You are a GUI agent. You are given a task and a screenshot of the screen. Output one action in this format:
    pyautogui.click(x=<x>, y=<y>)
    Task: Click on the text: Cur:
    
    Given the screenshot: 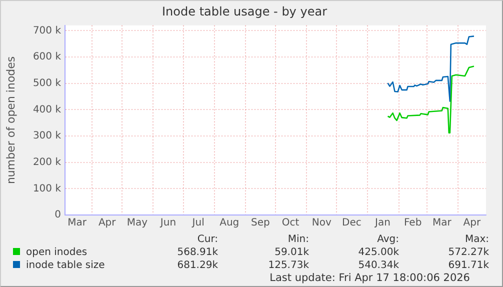 What is the action you would take?
    pyautogui.click(x=207, y=239)
    